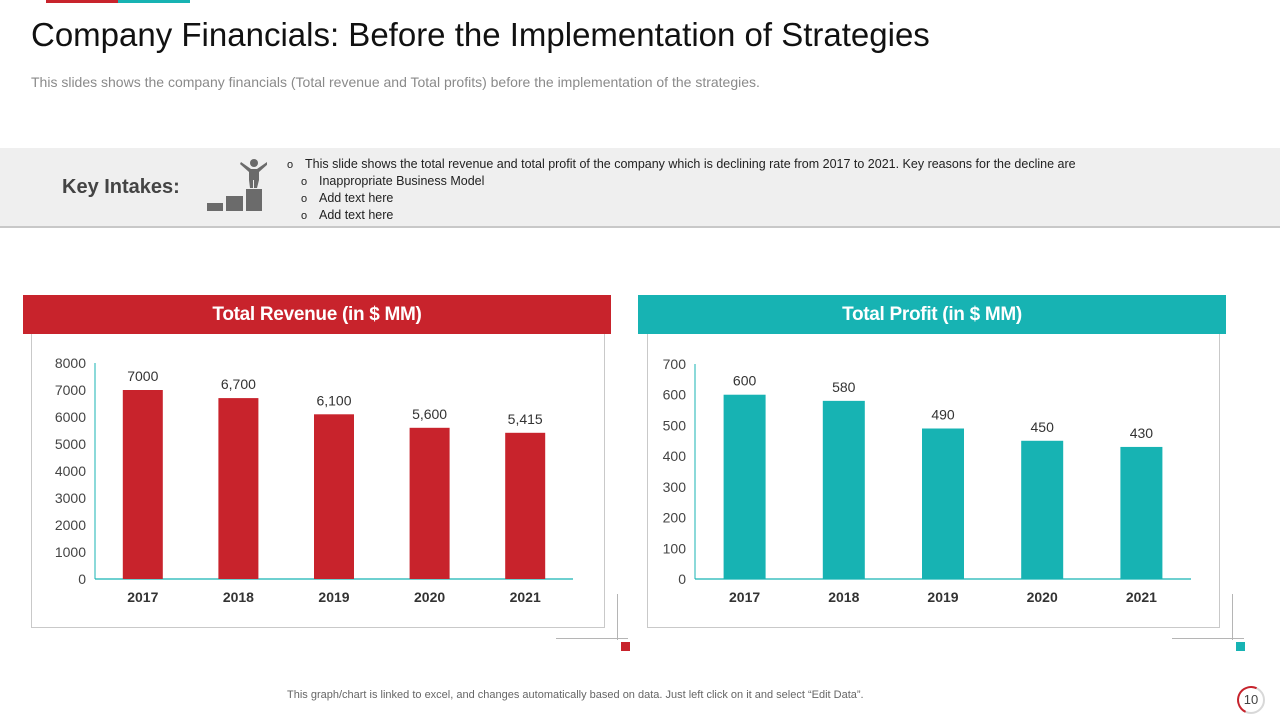 The width and height of the screenshot is (1280, 720). Describe the element at coordinates (70, 471) in the screenshot. I see `y-tick-label: 4000` at that location.